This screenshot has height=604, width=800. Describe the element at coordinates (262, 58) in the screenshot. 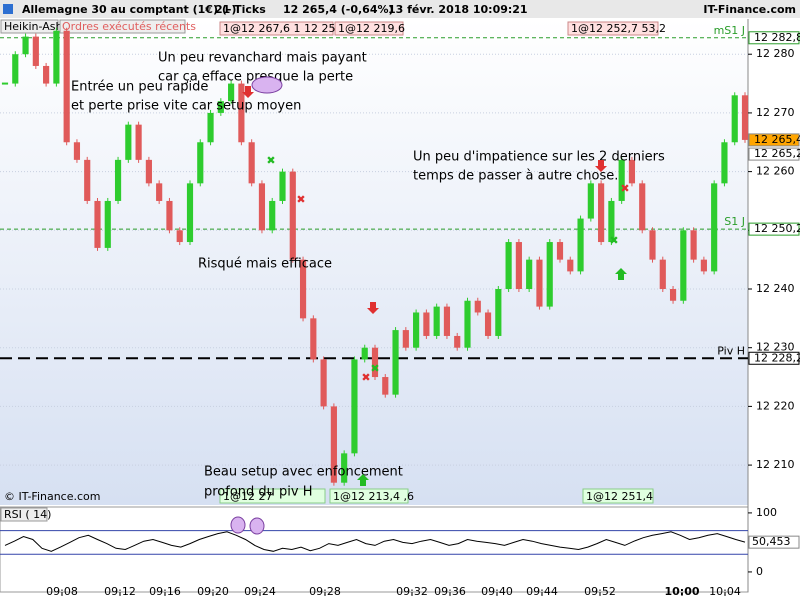

I see `annotation: Un peu revanchard mais payant` at that location.